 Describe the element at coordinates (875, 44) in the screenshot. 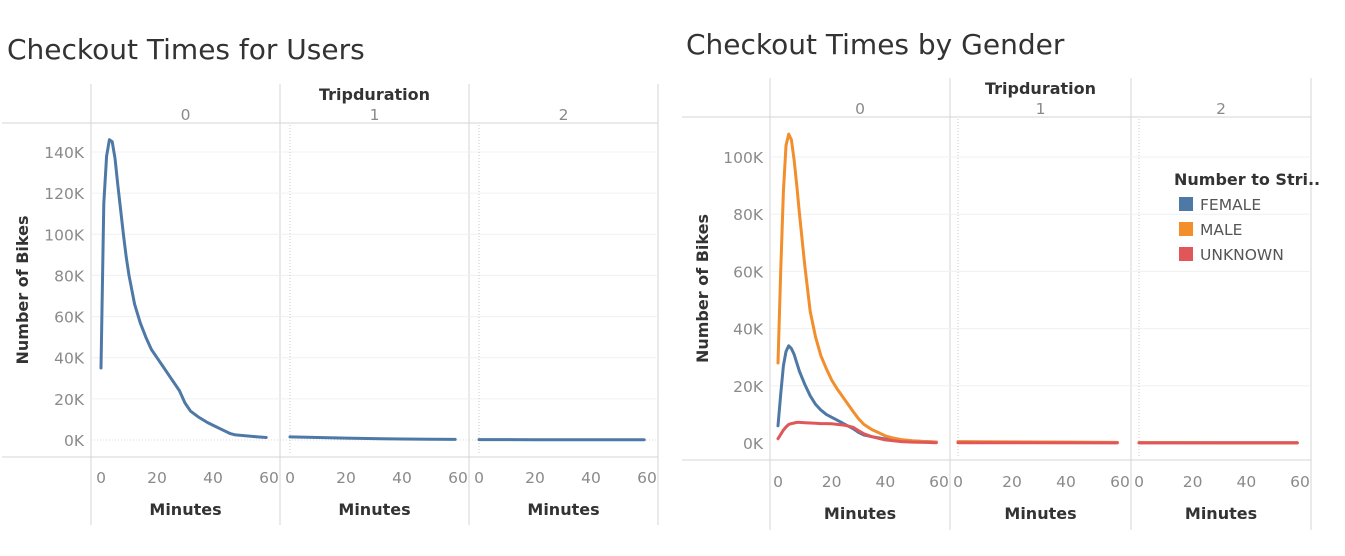

I see `chart-2-title: Checkout Times by Gender` at that location.